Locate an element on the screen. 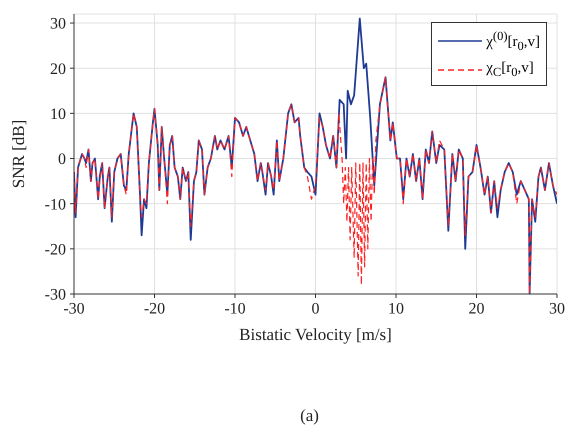 This screenshot has width=579, height=440. x-tick-label: 20 is located at coordinates (476, 309).